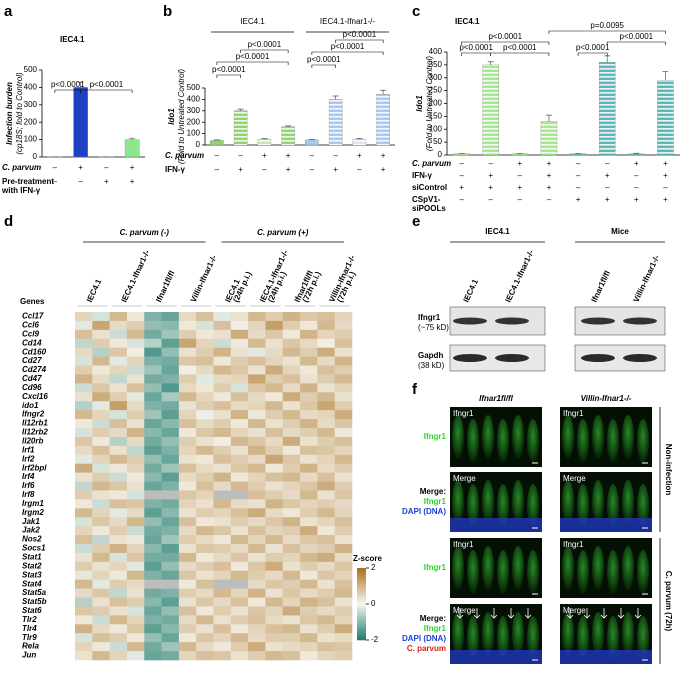  Describe the element at coordinates (30, 333) in the screenshot. I see `gene-label: Ccl9` at that location.